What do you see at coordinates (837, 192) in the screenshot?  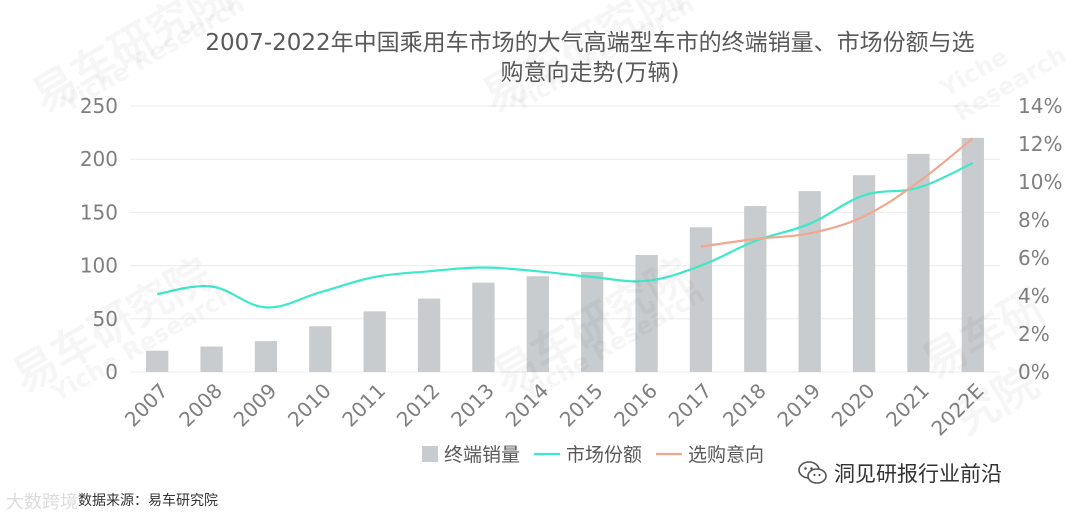 I see `purchase-intent-line` at bounding box center [837, 192].